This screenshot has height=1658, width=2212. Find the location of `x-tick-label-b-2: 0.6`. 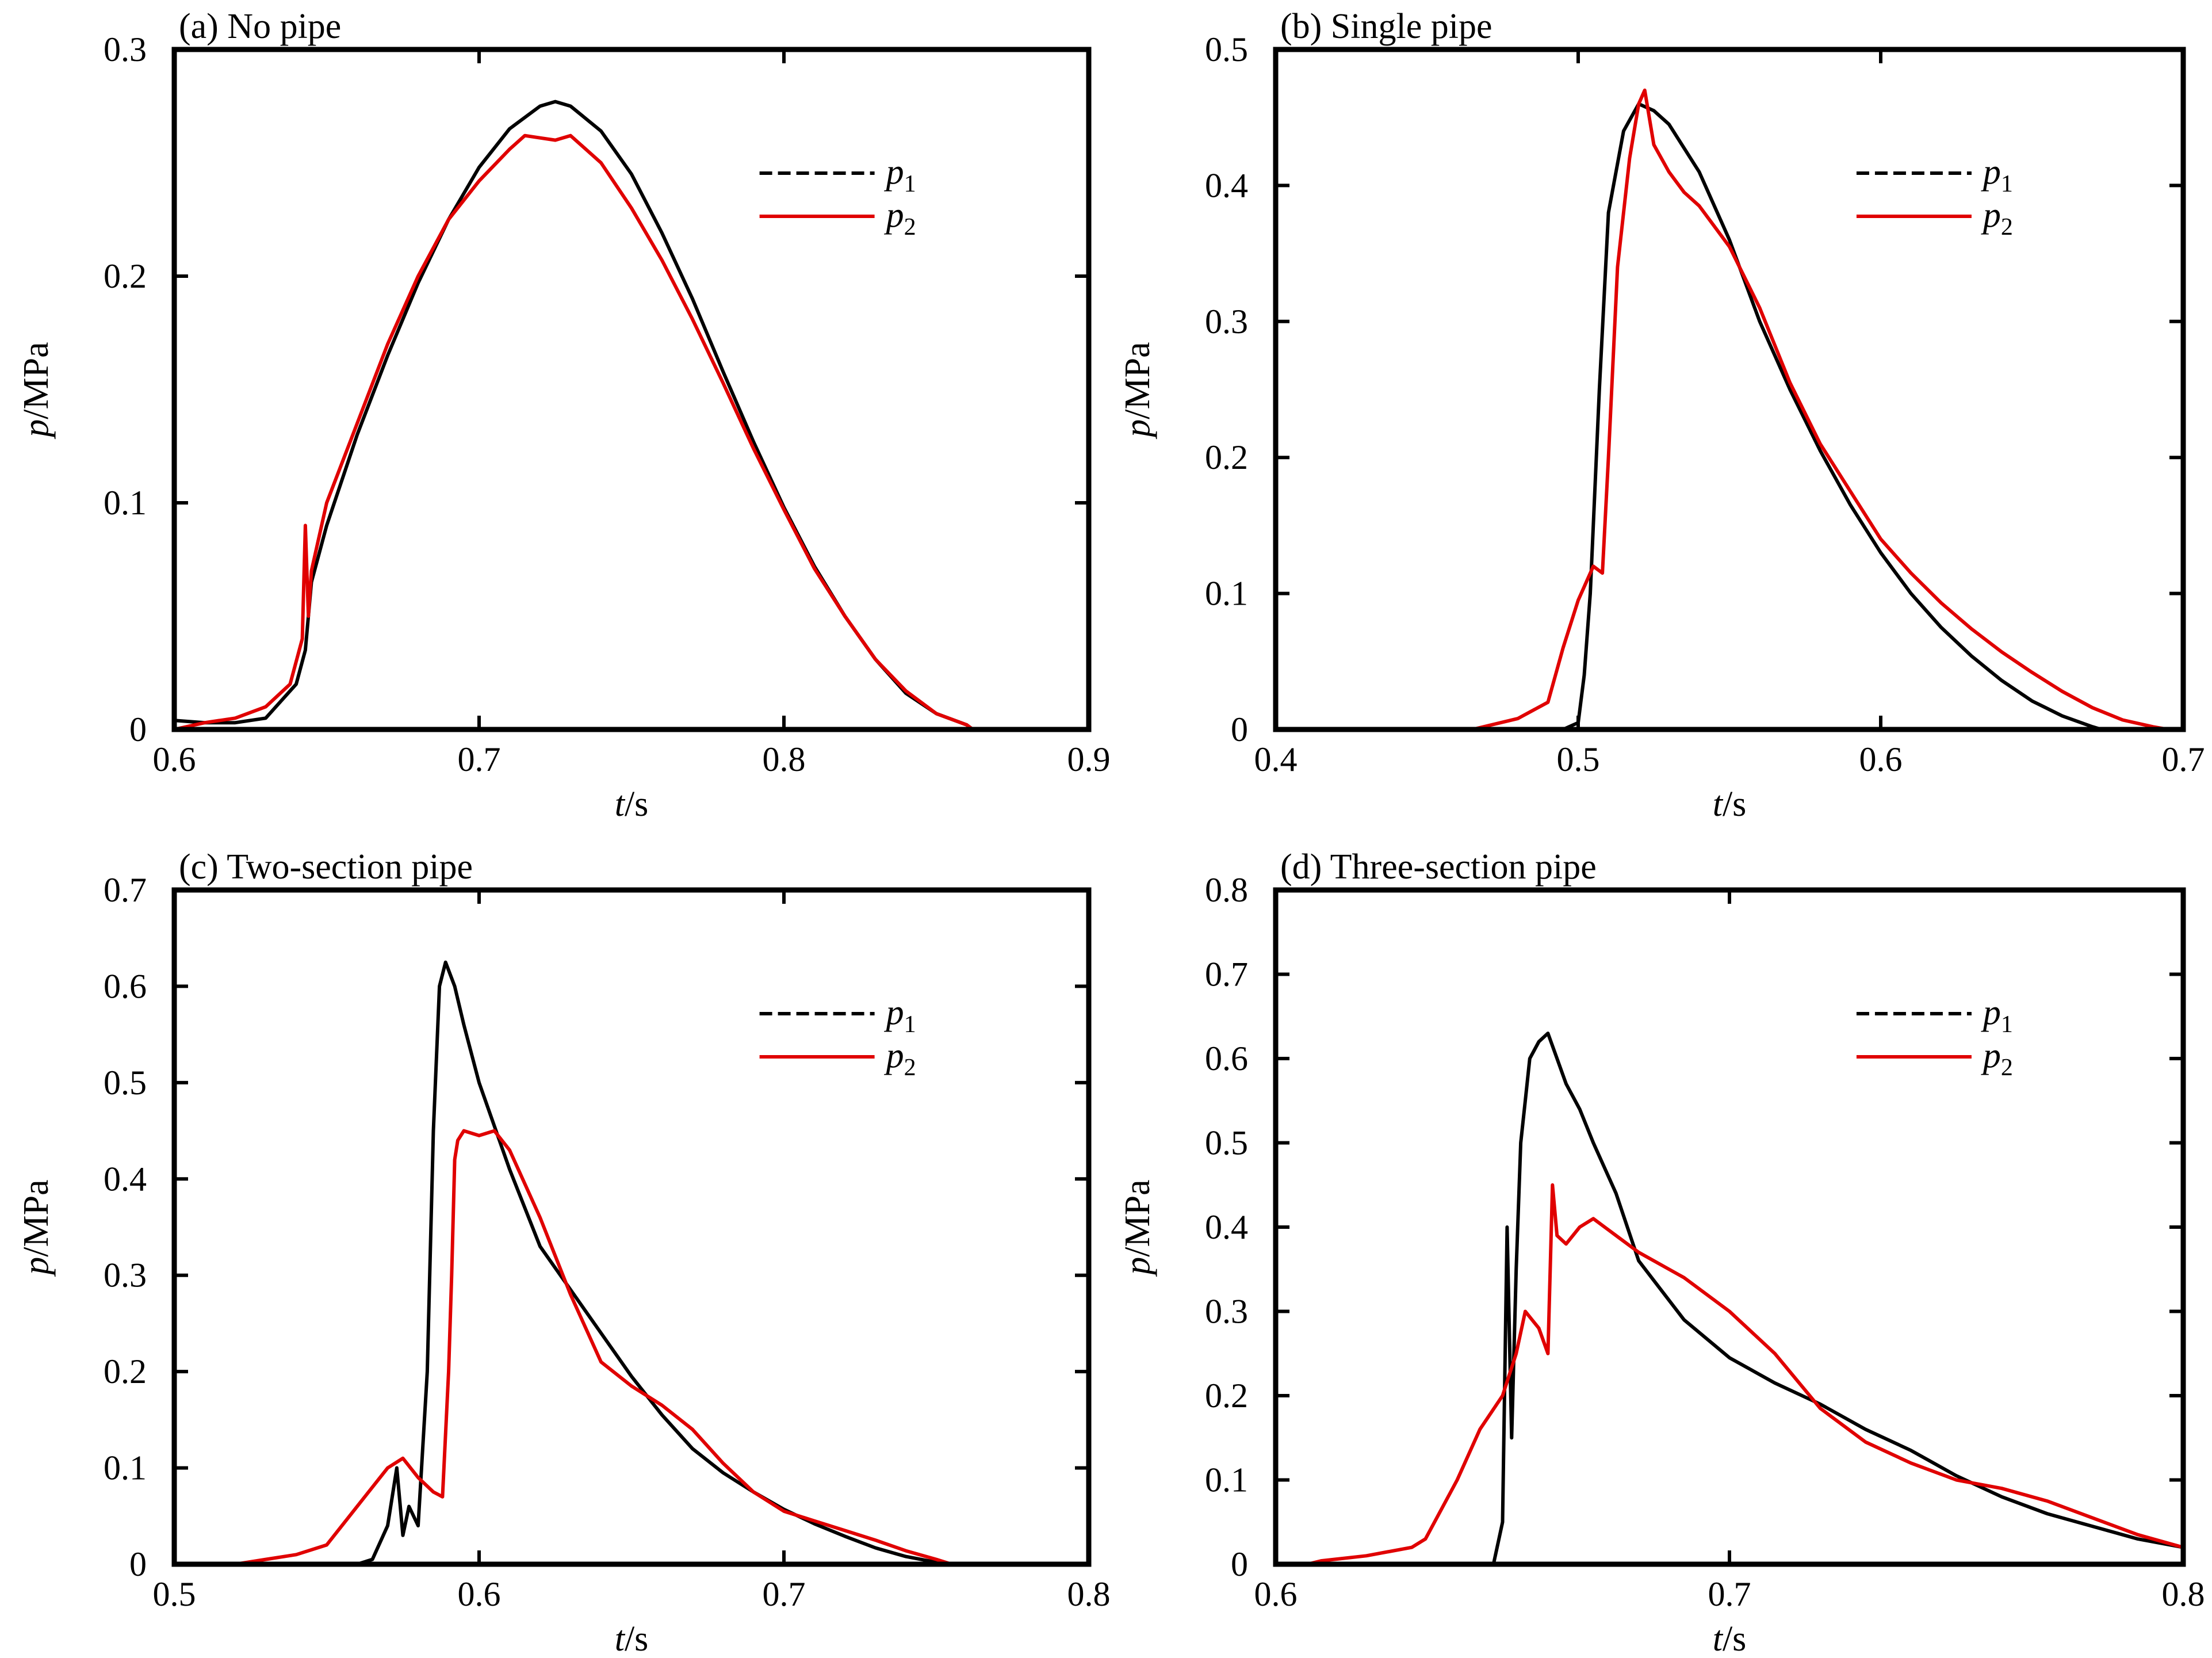

x-tick-label-b-2: 0.6 is located at coordinates (1881, 759).